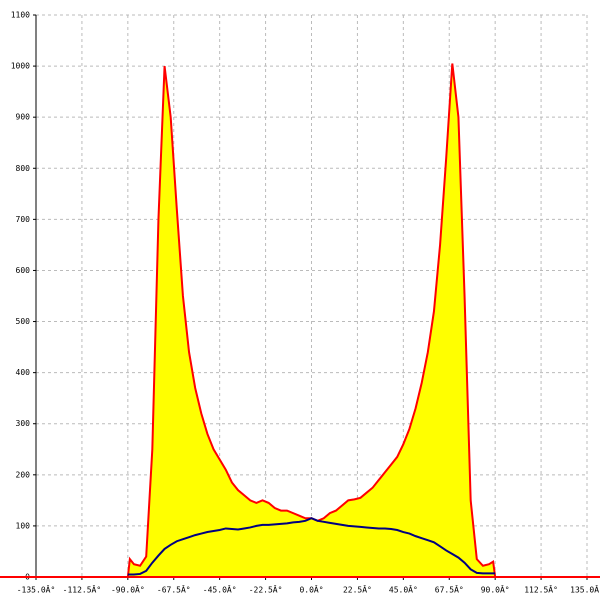 Image resolution: width=600 pixels, height=600 pixels. Describe the element at coordinates (403, 589) in the screenshot. I see `x-tick-label: 45.0Â°` at that location.